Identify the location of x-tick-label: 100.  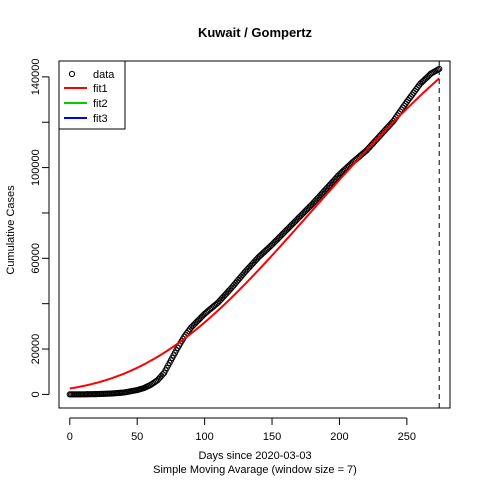
(204, 437).